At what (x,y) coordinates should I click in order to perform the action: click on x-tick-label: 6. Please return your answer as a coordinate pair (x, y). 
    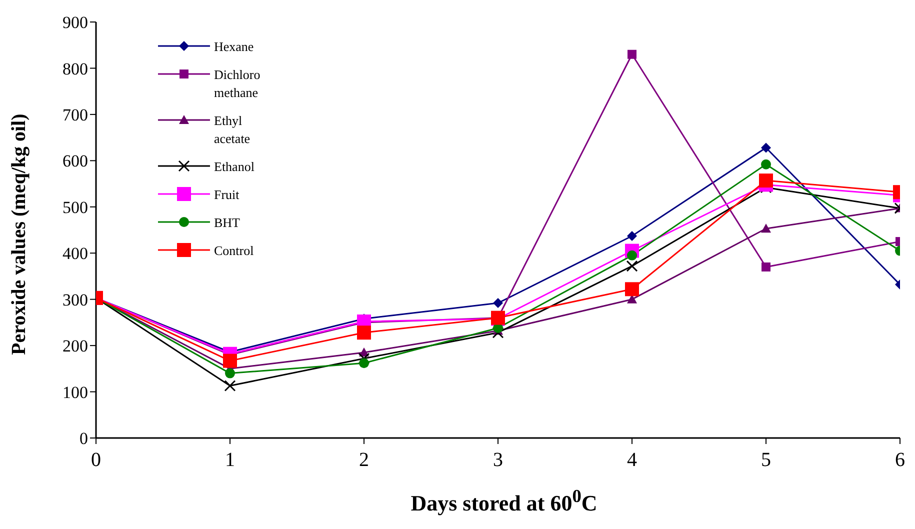
    Looking at the image, I should click on (900, 460).